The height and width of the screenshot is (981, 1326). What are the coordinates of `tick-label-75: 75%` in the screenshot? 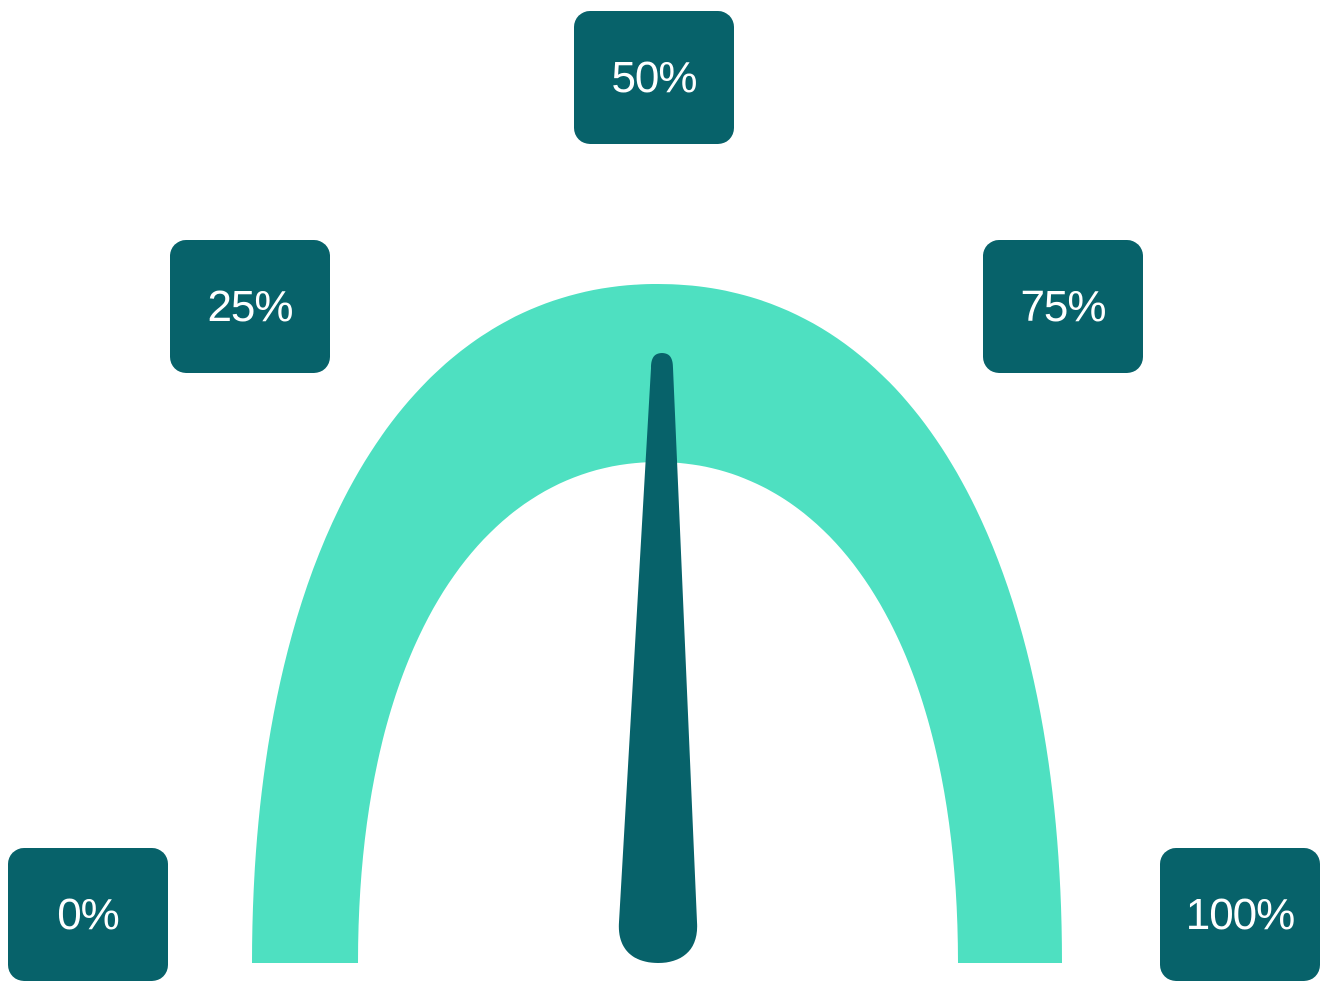 It's located at (1063, 306).